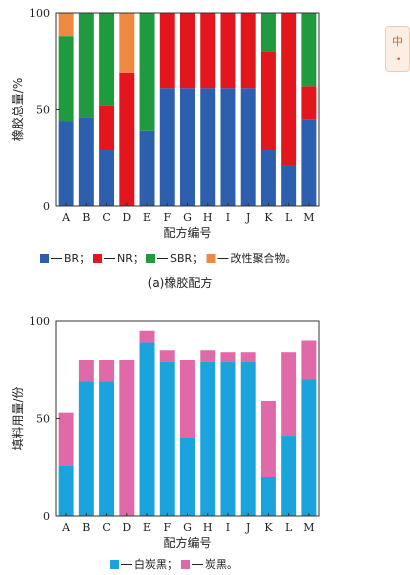 This screenshot has width=410, height=575. What do you see at coordinates (86, 448) in the screenshot?
I see `bar-白炭黑-B` at bounding box center [86, 448].